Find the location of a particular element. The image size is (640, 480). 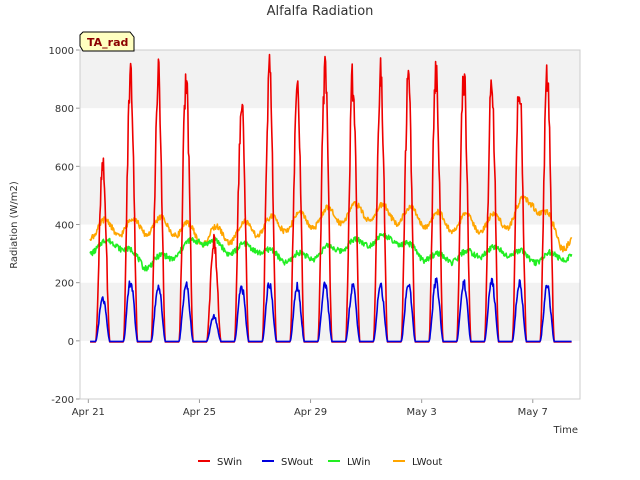

legend-label-lwin: LWin is located at coordinates (358, 462).